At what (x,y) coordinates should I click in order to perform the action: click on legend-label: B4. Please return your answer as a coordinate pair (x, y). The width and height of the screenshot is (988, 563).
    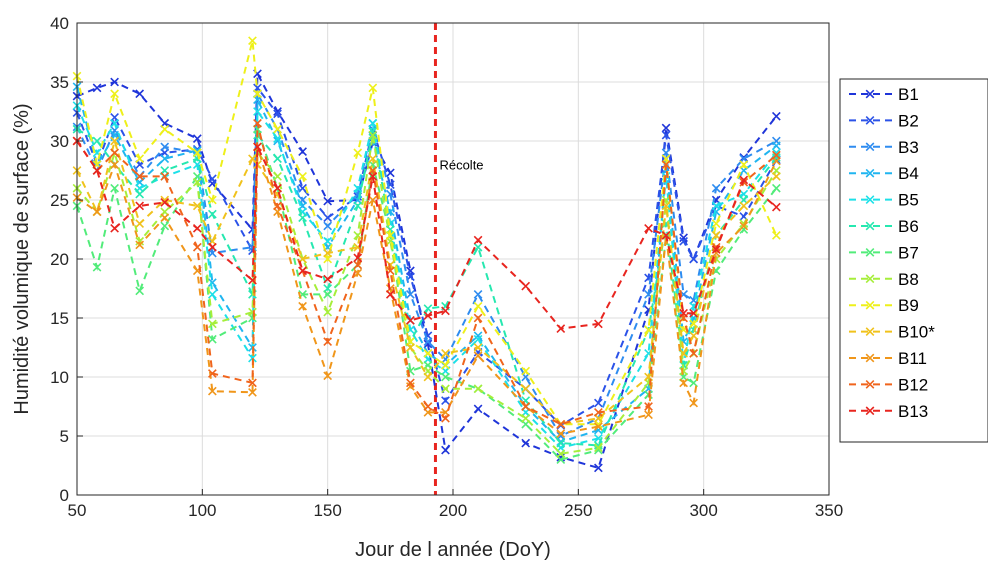
    Looking at the image, I should click on (908, 173).